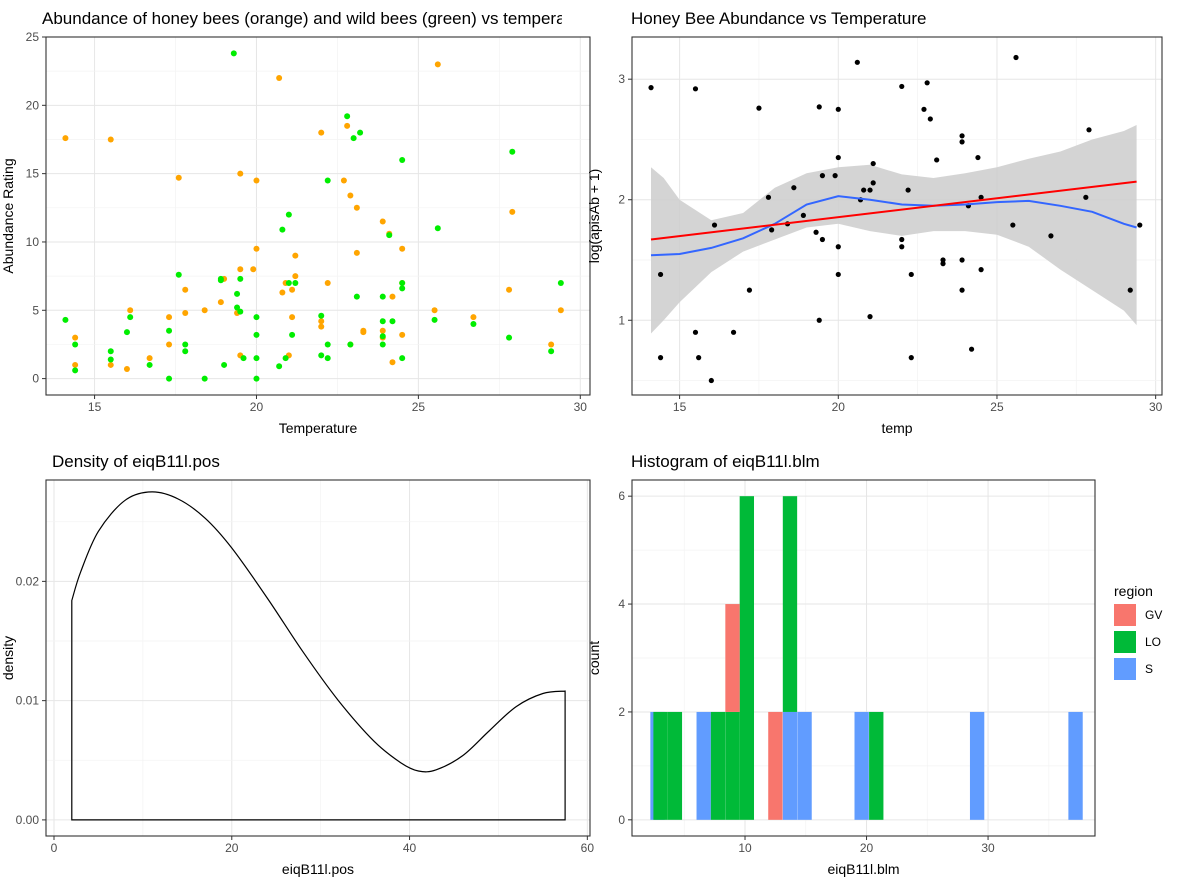 This screenshot has width=1182, height=886. What do you see at coordinates (1125, 615) in the screenshot?
I see `legend-swatch-gv` at bounding box center [1125, 615].